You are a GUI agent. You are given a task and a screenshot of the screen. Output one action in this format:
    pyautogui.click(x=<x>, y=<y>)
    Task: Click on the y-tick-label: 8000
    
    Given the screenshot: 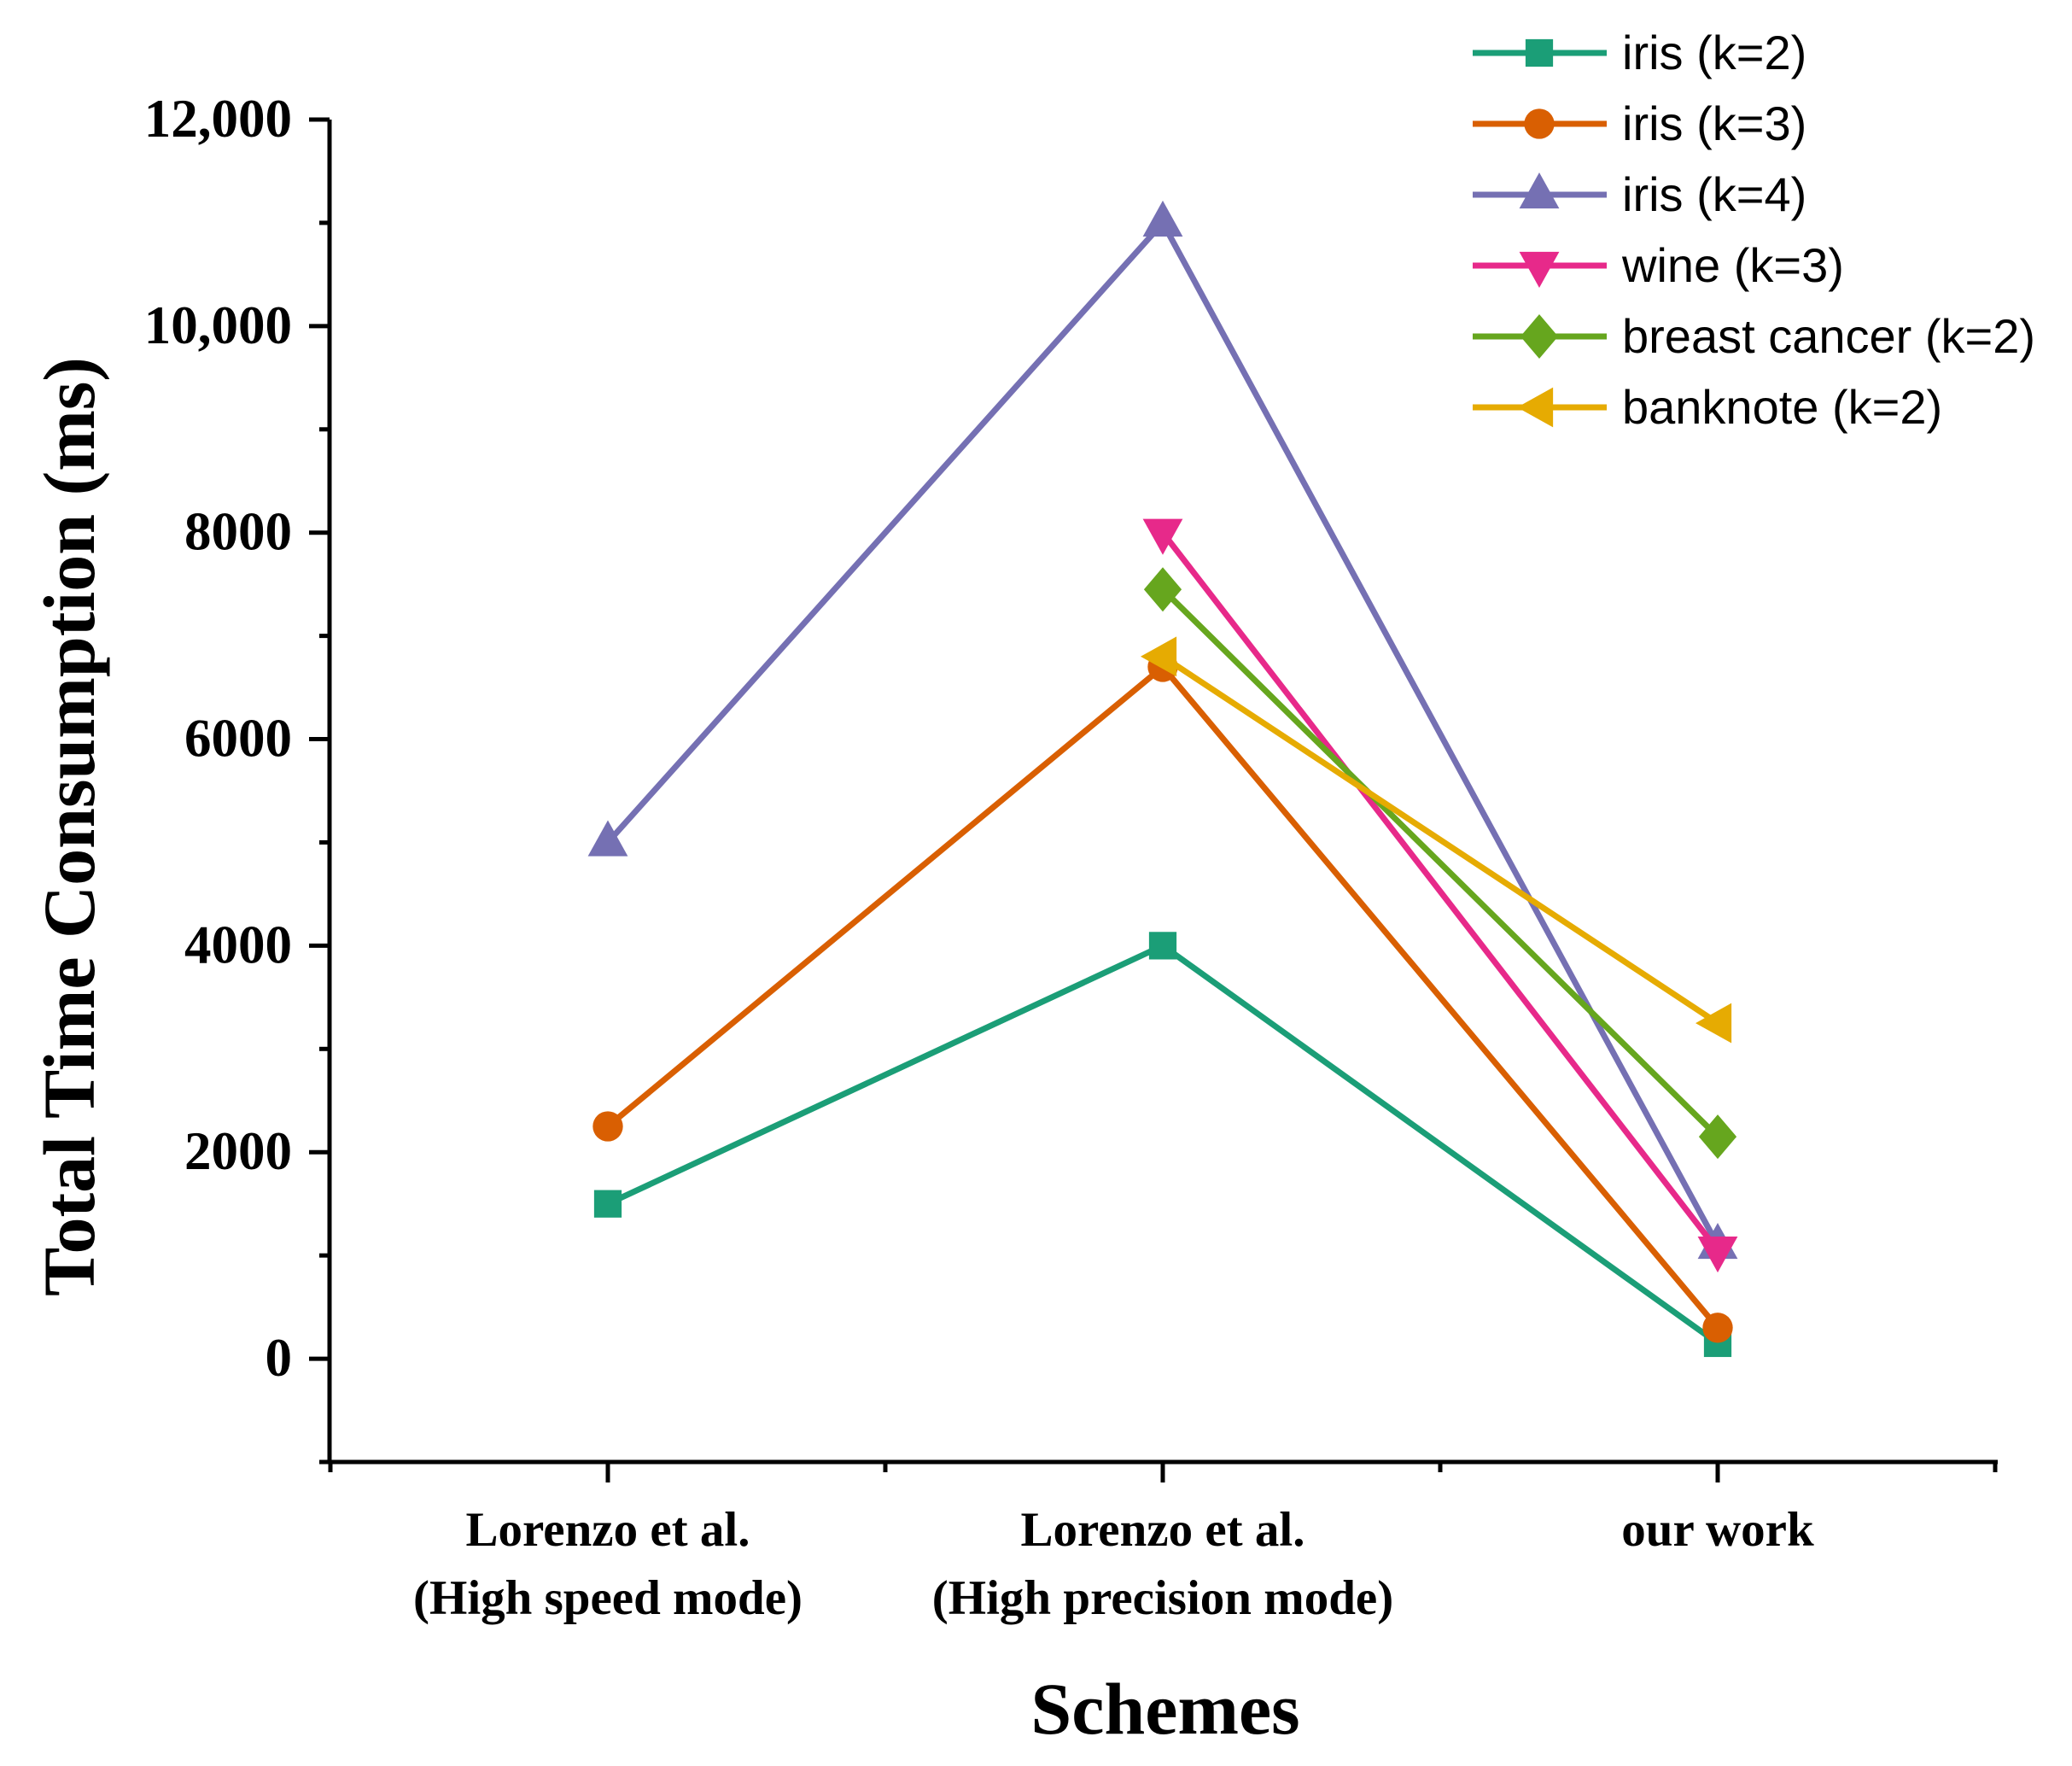 What is the action you would take?
    pyautogui.click(x=238, y=532)
    